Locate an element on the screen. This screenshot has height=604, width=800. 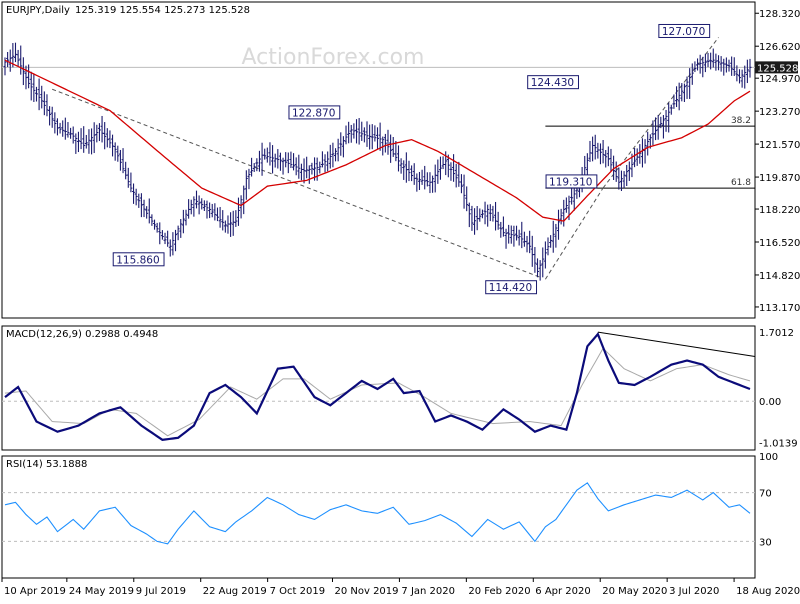
price-axis-label: 118.220 is located at coordinates (779, 210).